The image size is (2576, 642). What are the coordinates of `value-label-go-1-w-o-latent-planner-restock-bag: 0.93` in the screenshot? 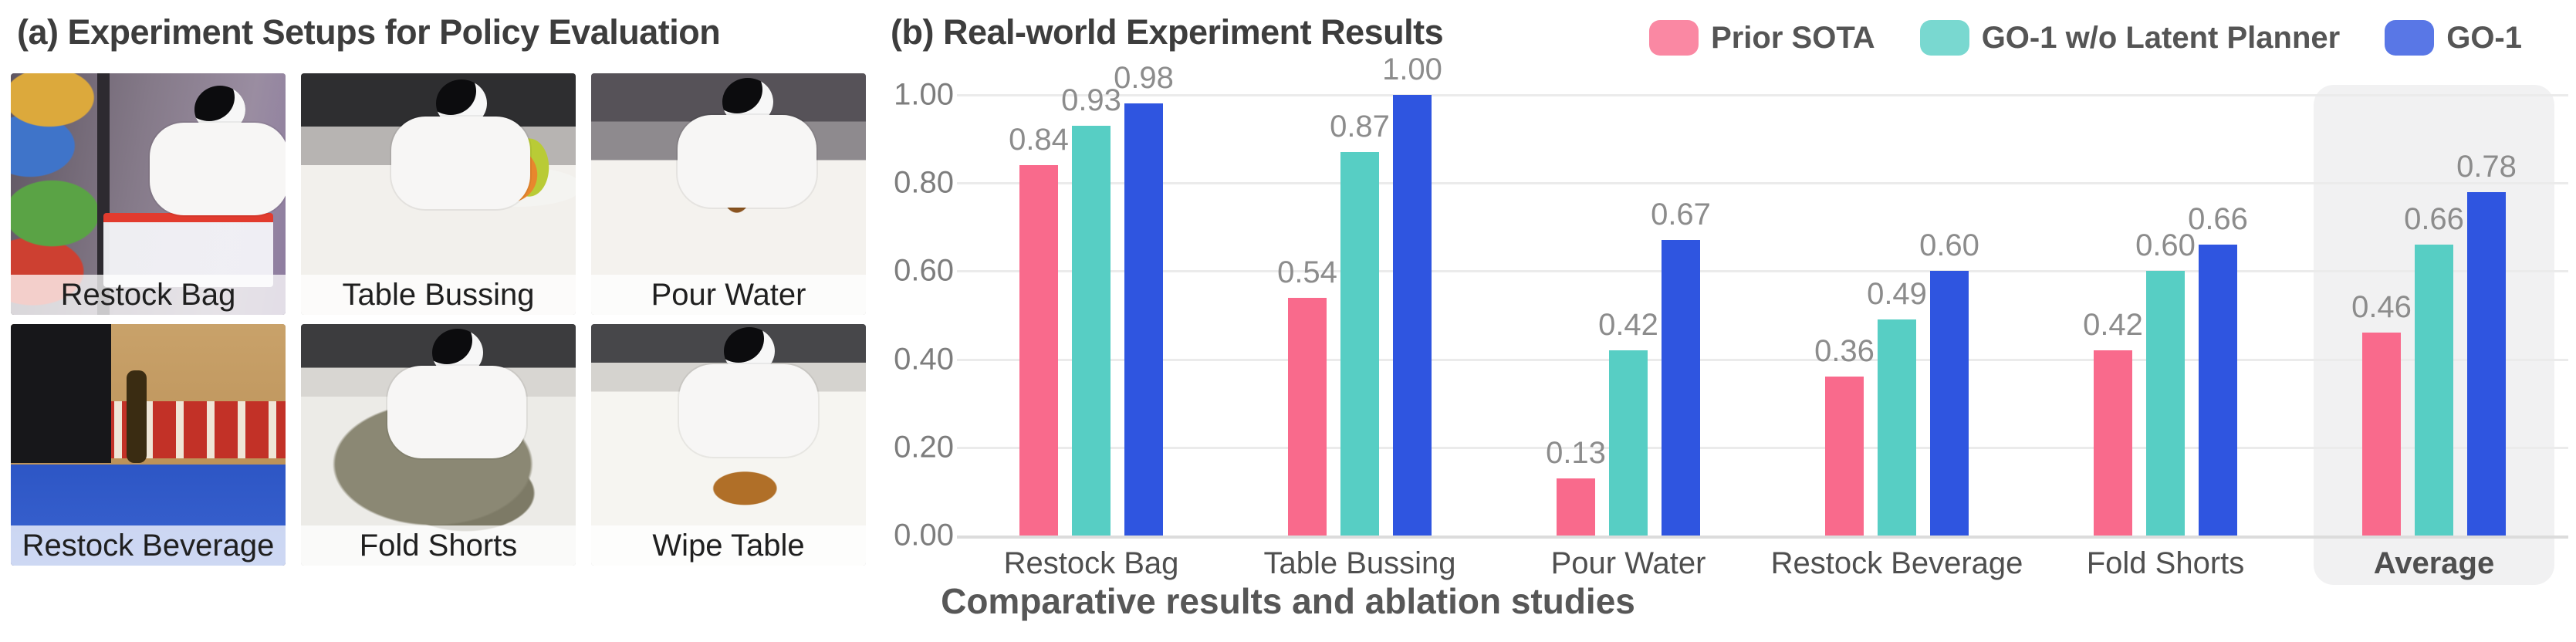 It's located at (1091, 100).